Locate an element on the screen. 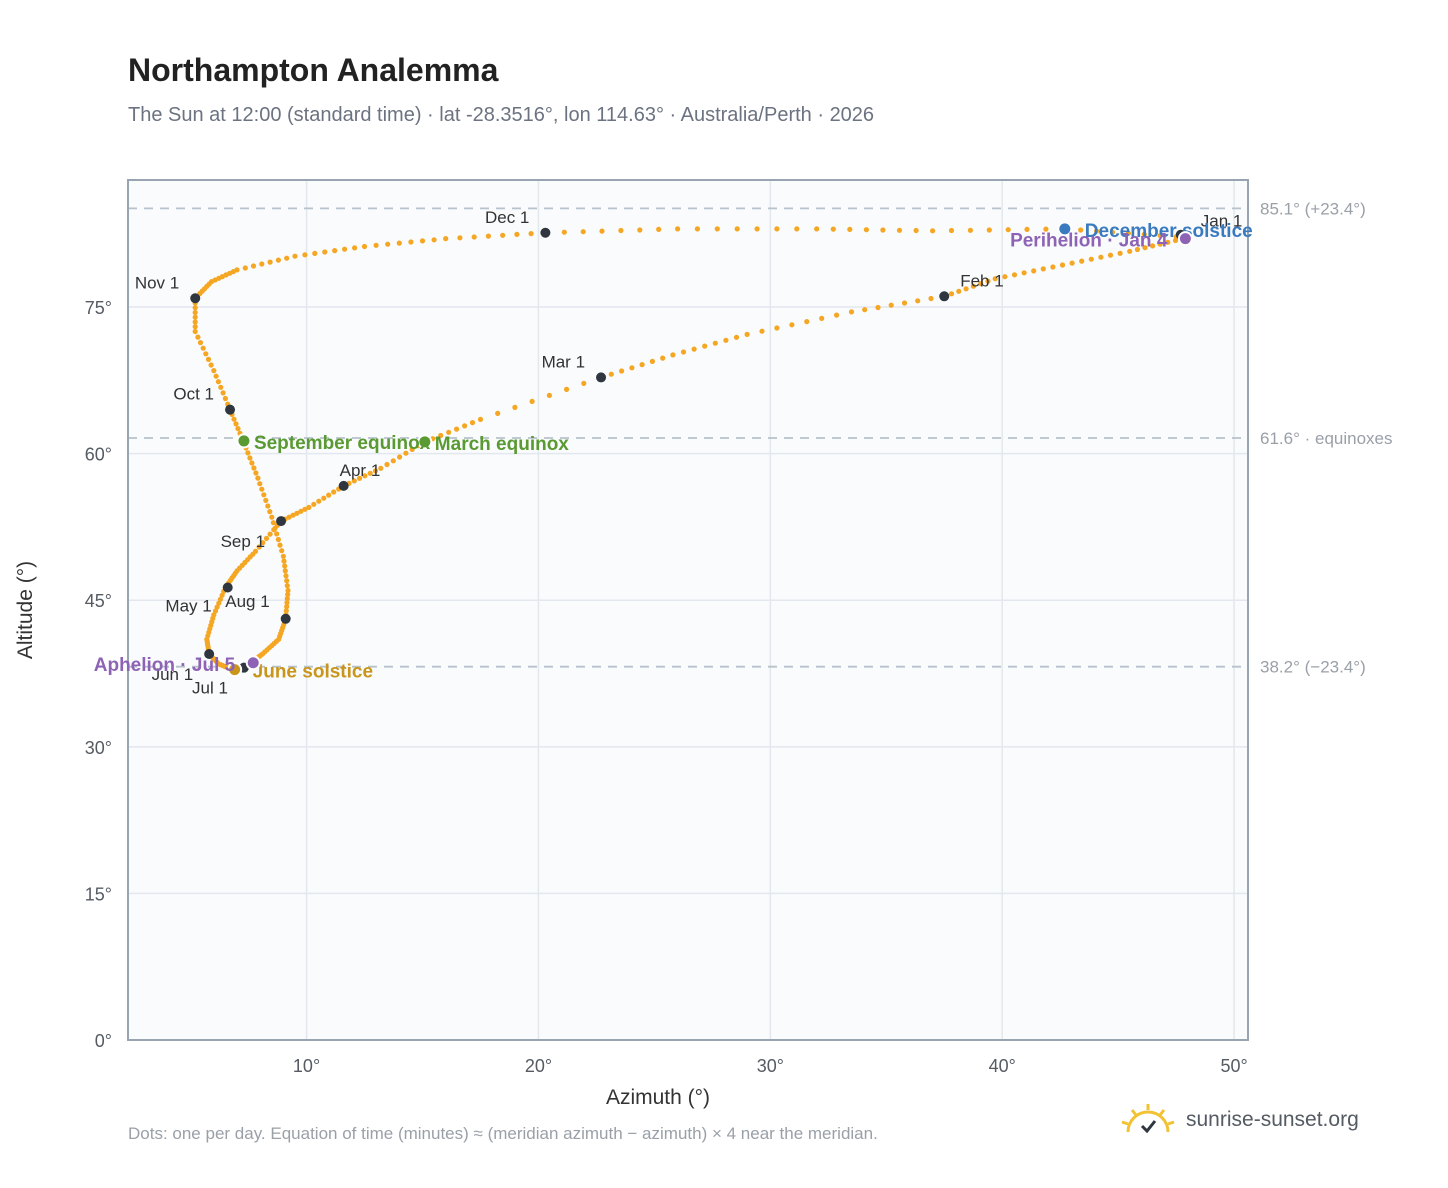 The height and width of the screenshot is (1188, 1448). month-label: Jan 1 is located at coordinates (1222, 221).